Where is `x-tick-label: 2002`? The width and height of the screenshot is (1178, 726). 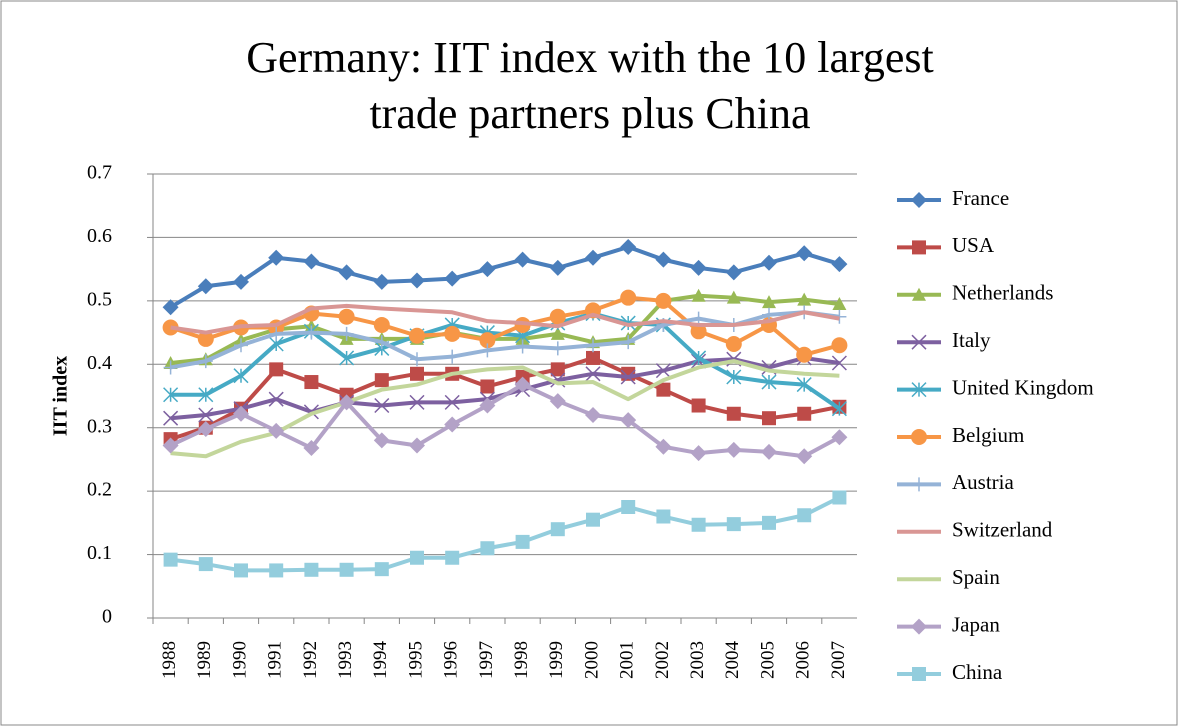 x-tick-label: 2002 is located at coordinates (662, 660).